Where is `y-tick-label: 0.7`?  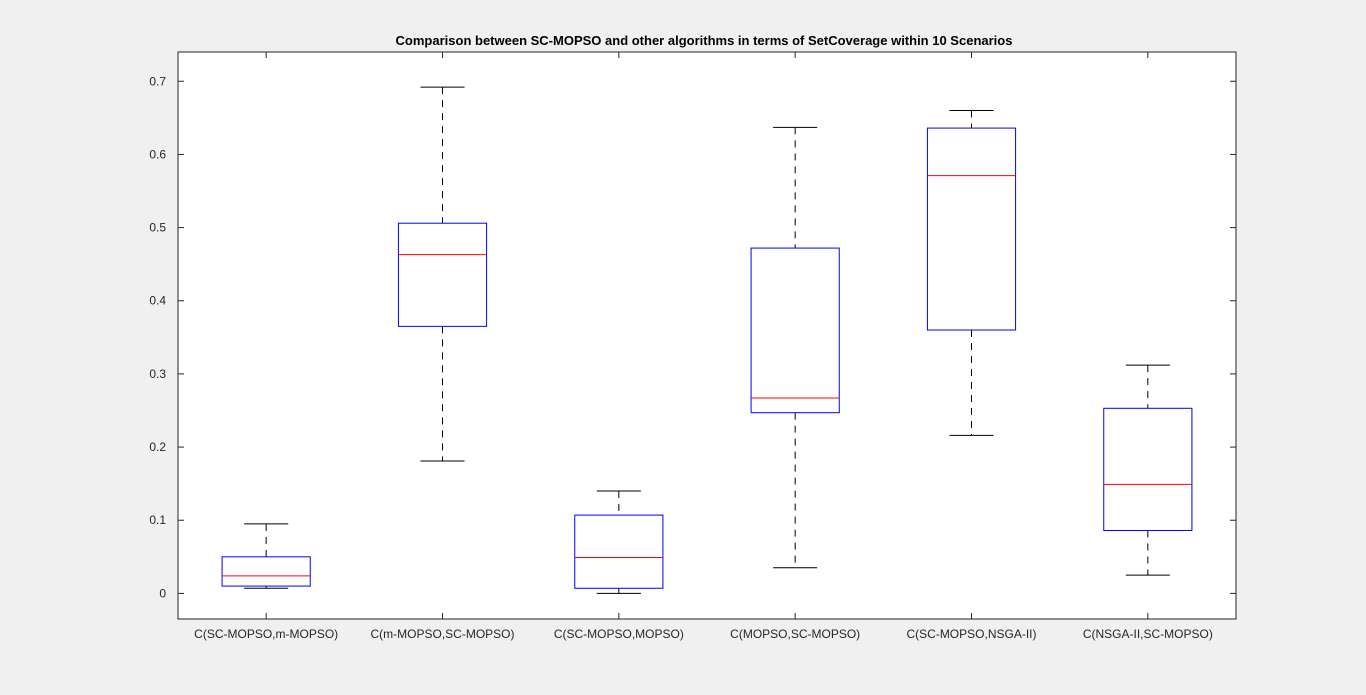
y-tick-label: 0.7 is located at coordinates (157, 81).